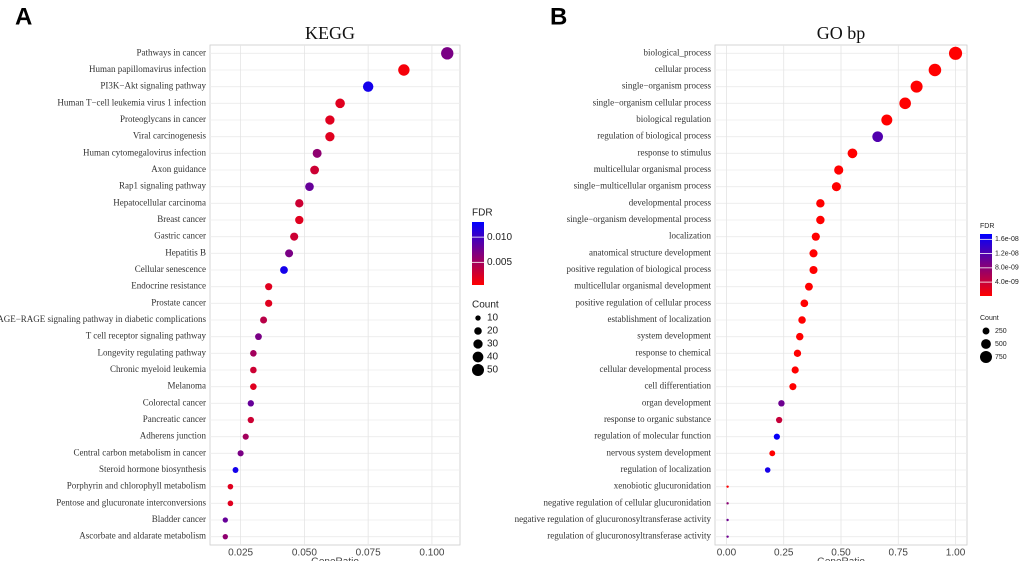 The image size is (1020, 561). Describe the element at coordinates (431, 553) in the screenshot. I see `x-tick-label: 0.100` at that location.